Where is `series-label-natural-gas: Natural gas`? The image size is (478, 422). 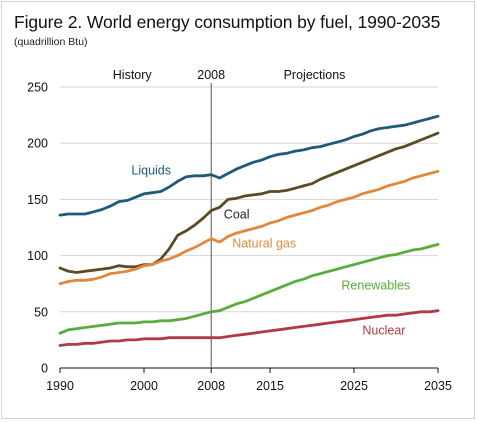
series-label-natural-gas: Natural gas is located at coordinates (264, 244).